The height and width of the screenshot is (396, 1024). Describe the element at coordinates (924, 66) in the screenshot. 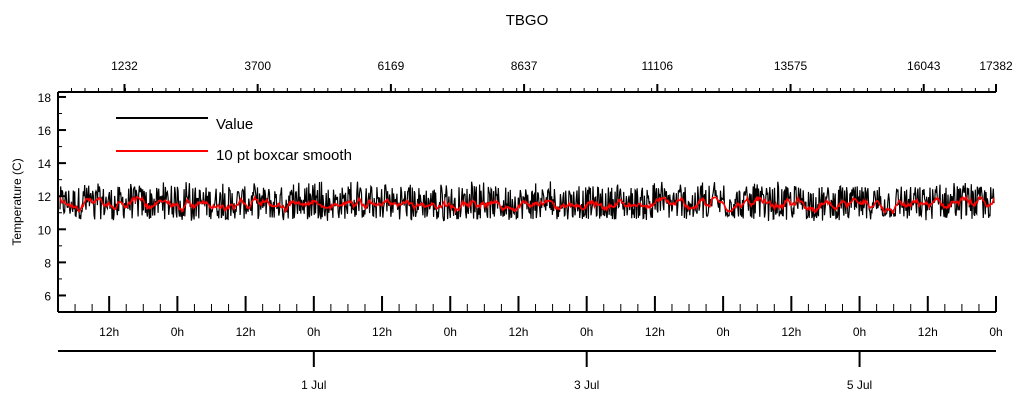

I see `top-tick-label: 16043` at that location.